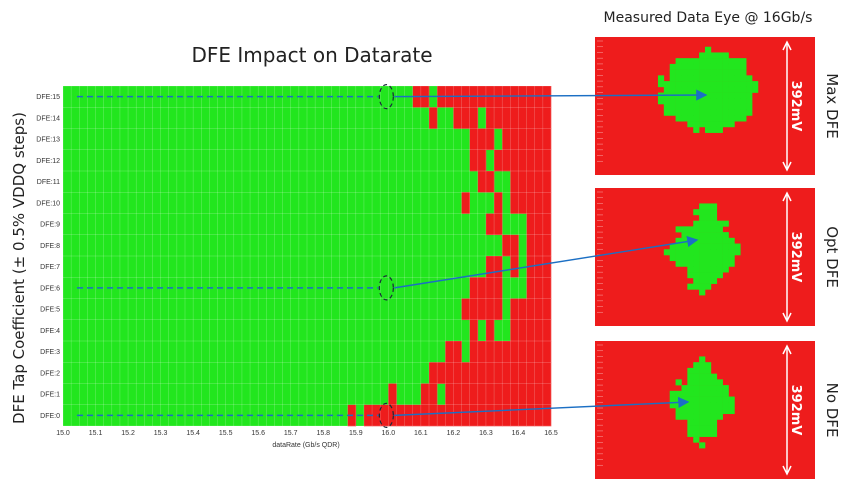 This screenshot has width=850, height=487. What do you see at coordinates (50, 225) in the screenshot?
I see `y-tick-label: DFE:9` at bounding box center [50, 225].